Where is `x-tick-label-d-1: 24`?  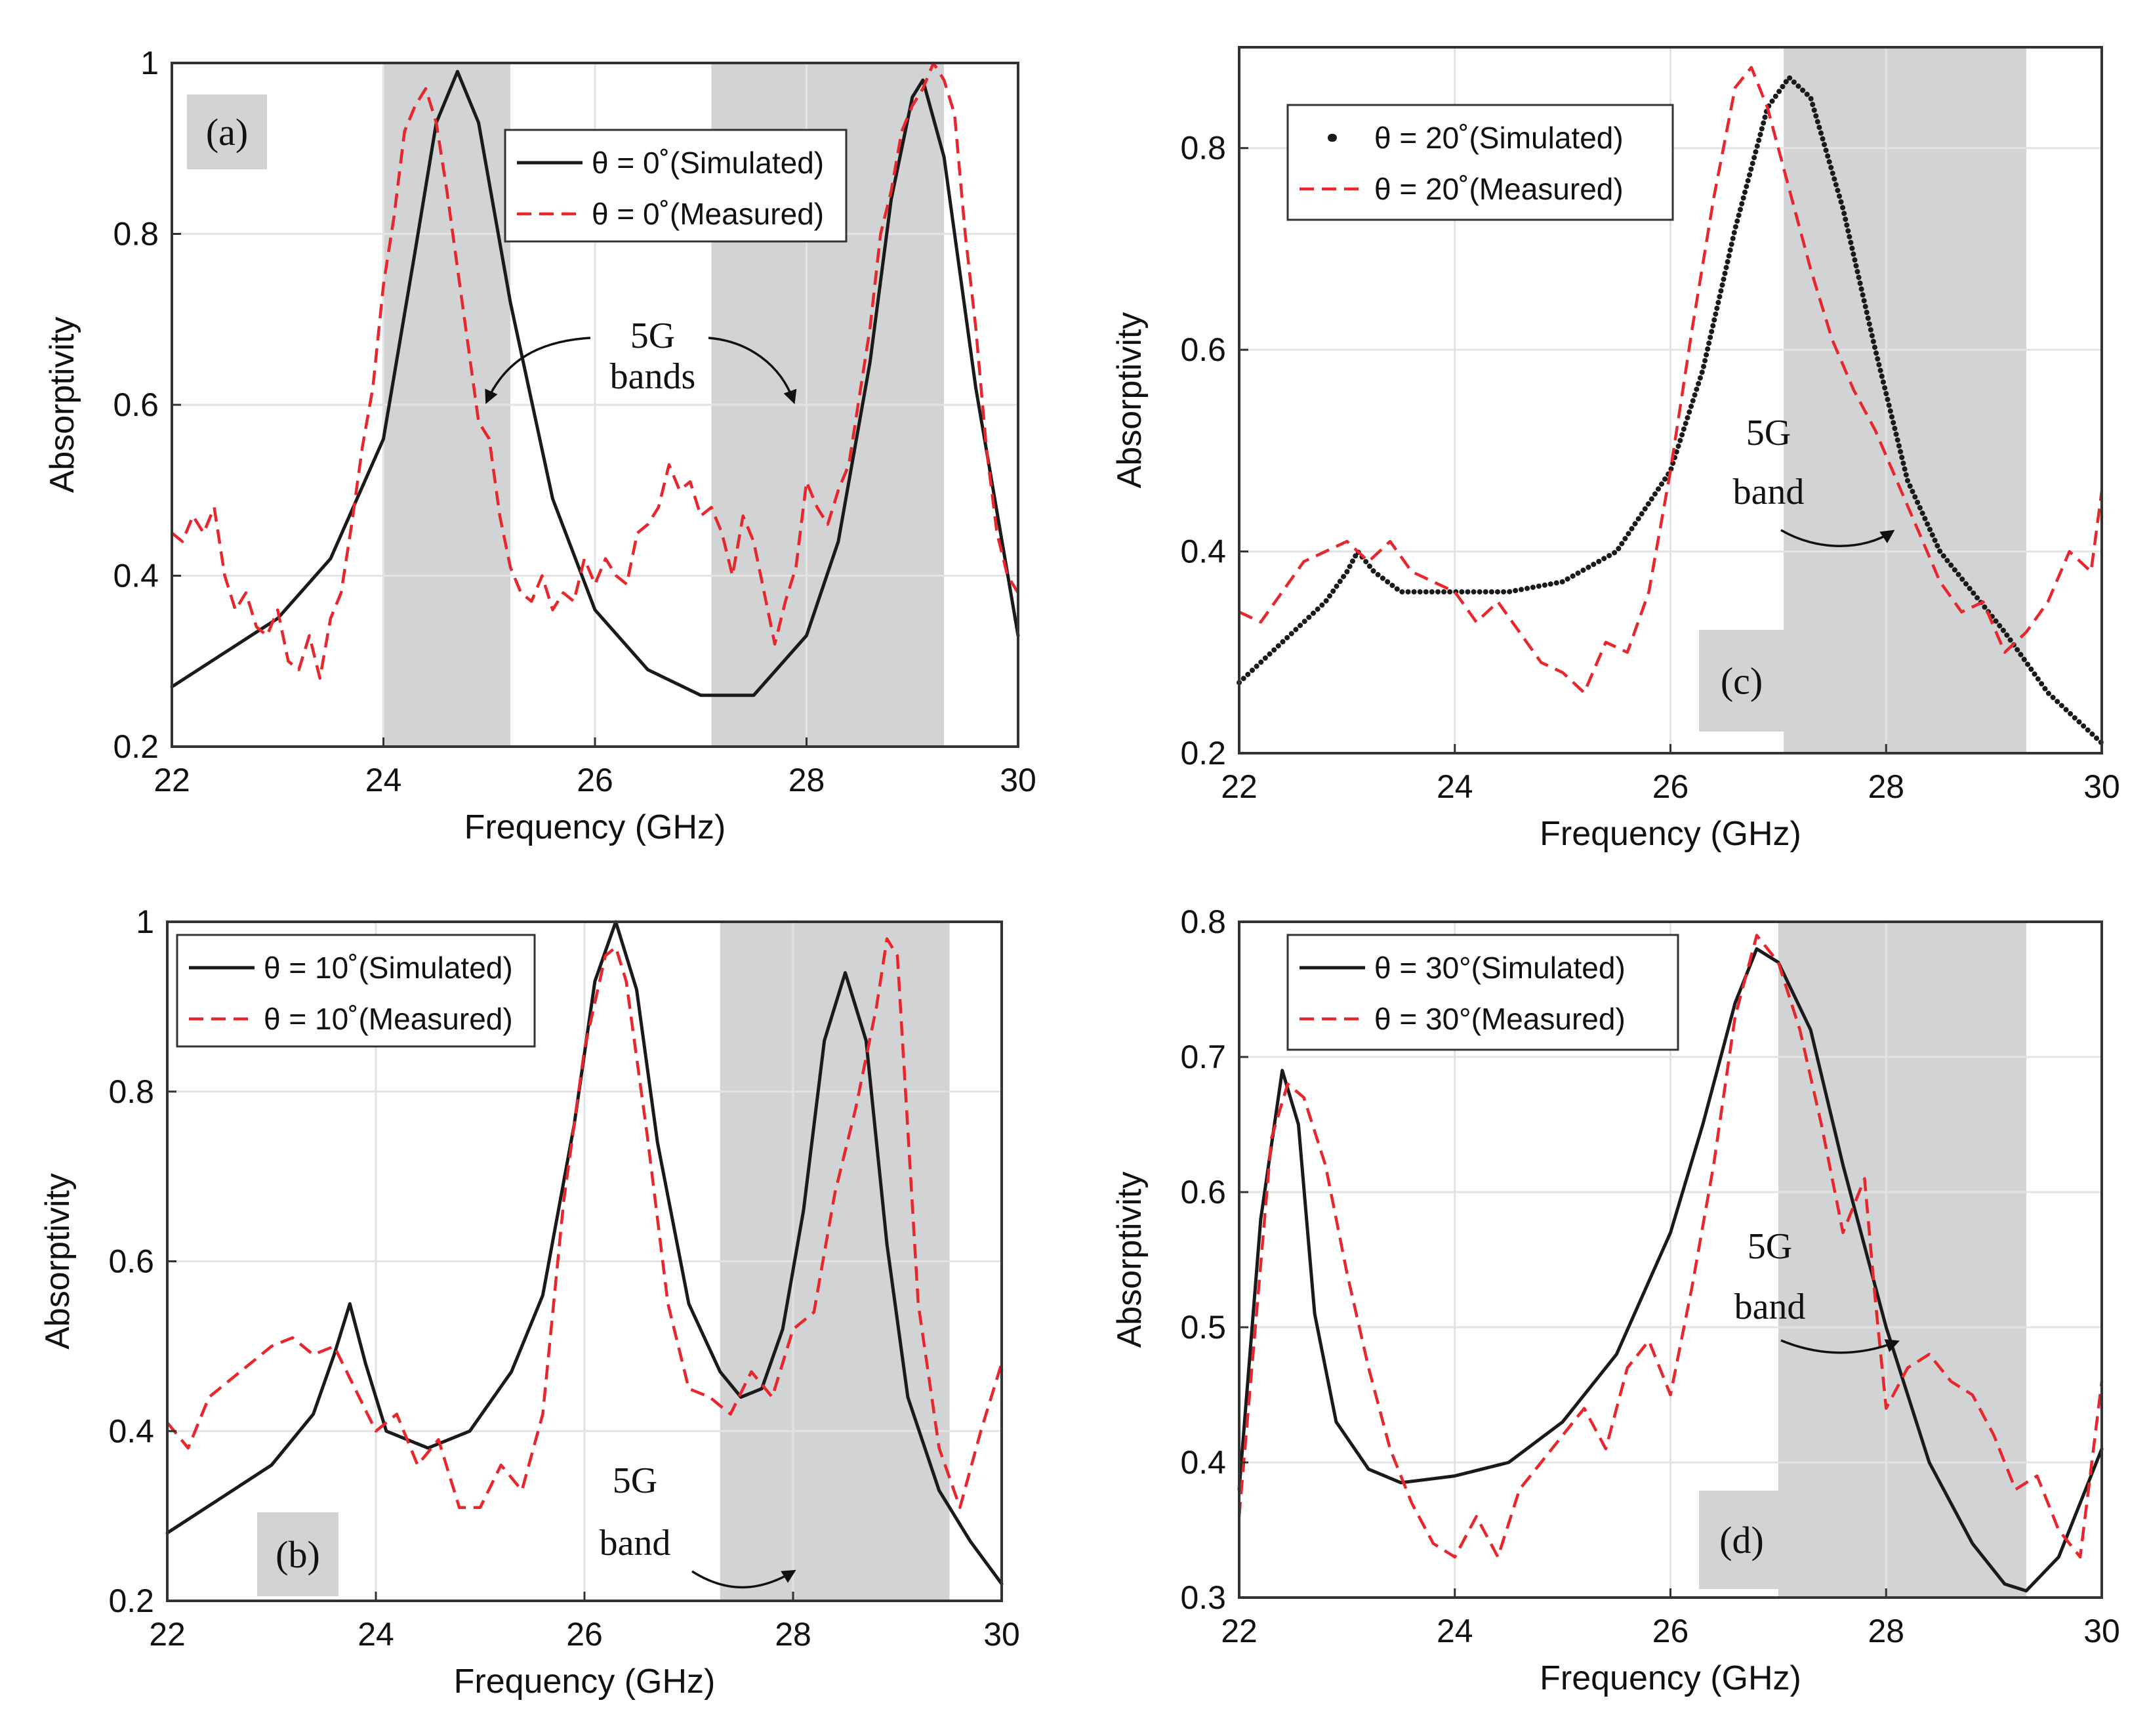 x-tick-label-d-1: 24 is located at coordinates (1455, 1631).